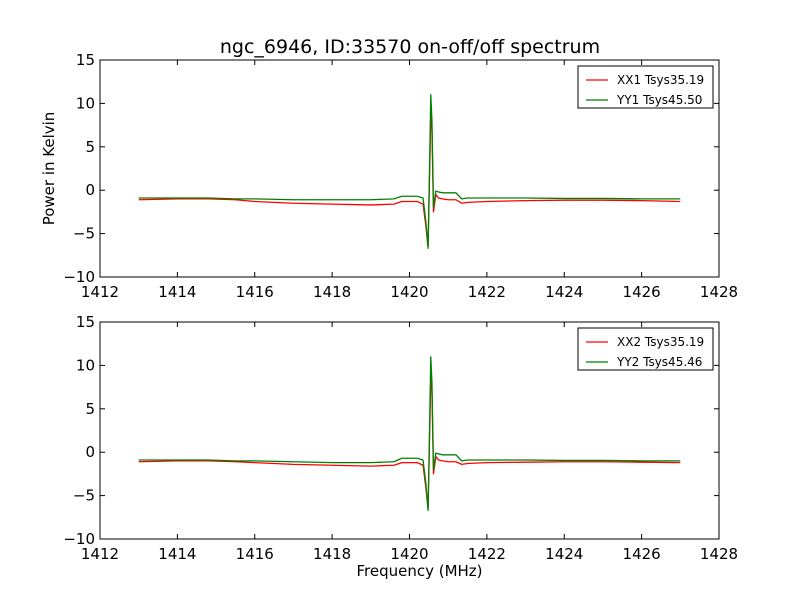 Image resolution: width=800 pixels, height=600 pixels. What do you see at coordinates (659, 362) in the screenshot?
I see `legend-entry-label: YY2 Tsys45.46` at bounding box center [659, 362].